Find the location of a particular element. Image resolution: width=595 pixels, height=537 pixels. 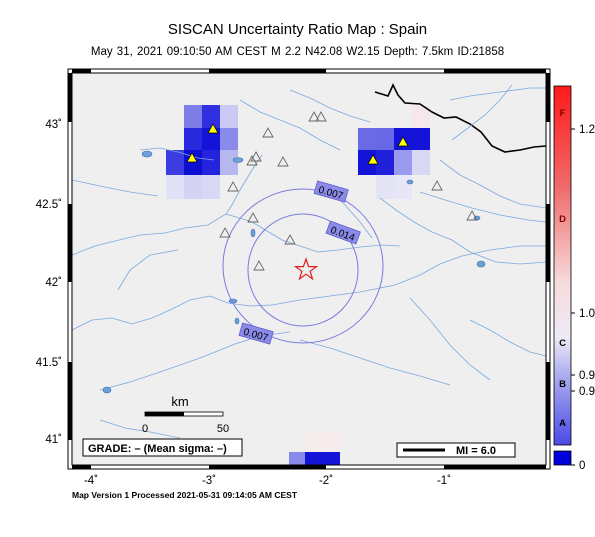

y-tick-label: 41.5˚ is located at coordinates (49, 363).